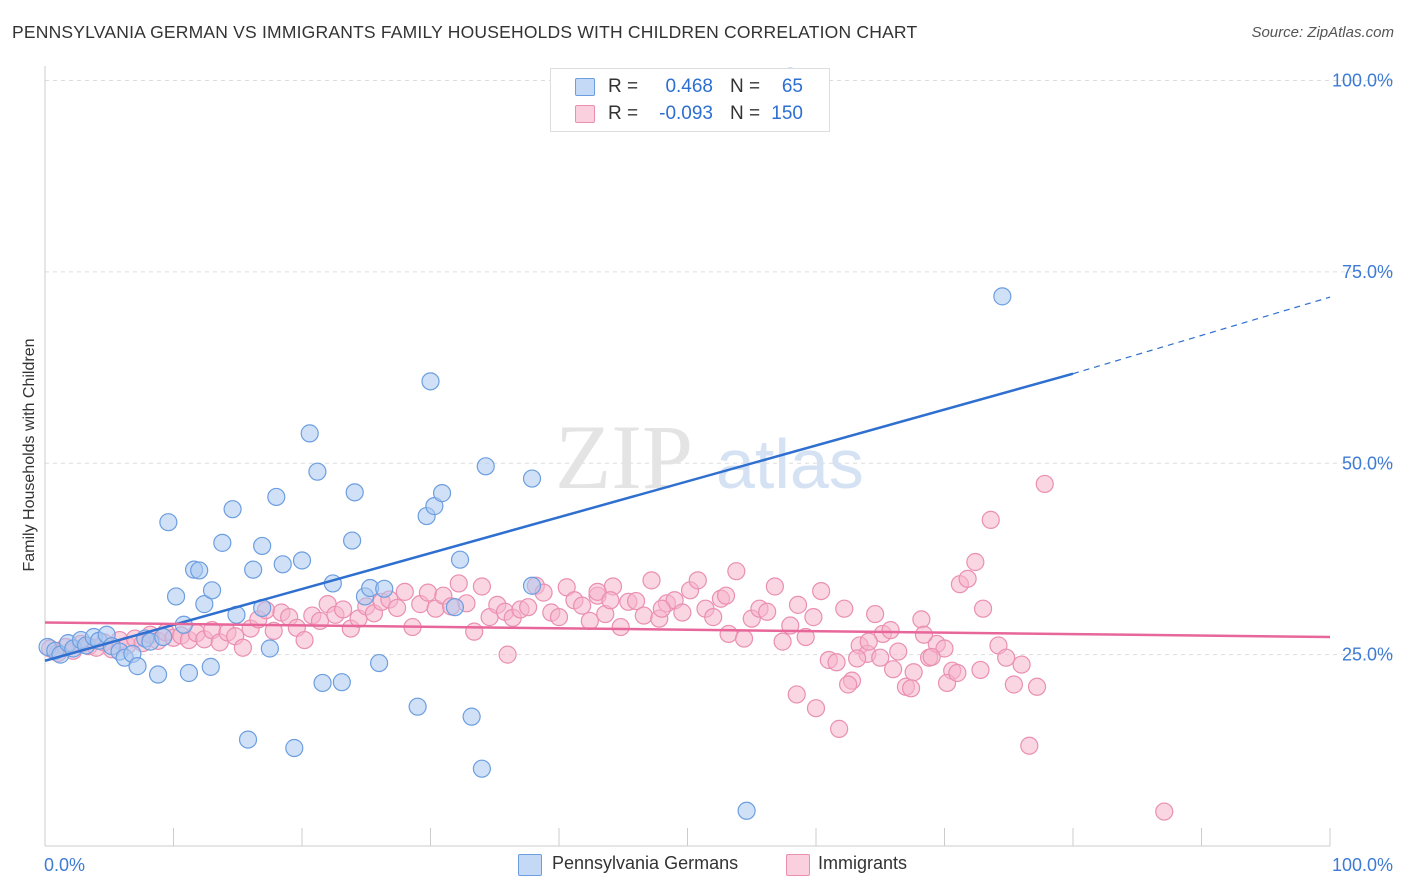 This screenshot has height=892, width=1406. What do you see at coordinates (790, 464) in the screenshot?
I see `watermark-atlas: atlas` at bounding box center [790, 464].